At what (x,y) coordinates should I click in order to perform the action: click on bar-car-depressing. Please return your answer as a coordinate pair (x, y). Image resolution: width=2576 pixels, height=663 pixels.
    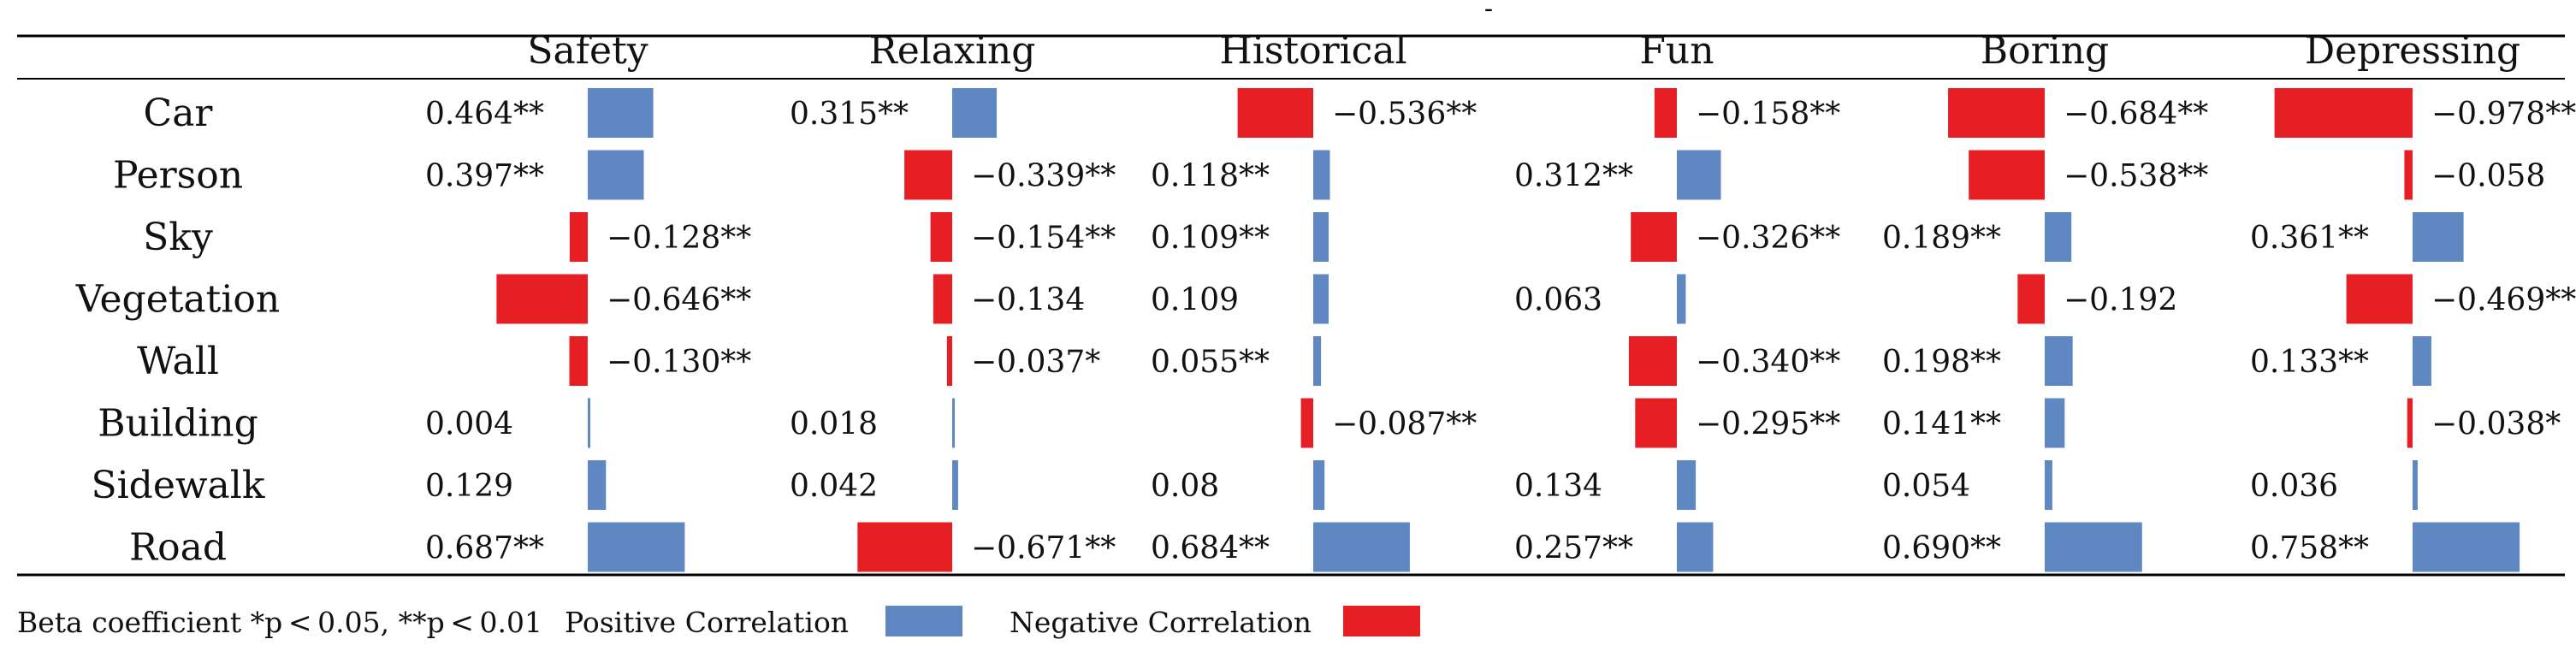
    Looking at the image, I should click on (2343, 113).